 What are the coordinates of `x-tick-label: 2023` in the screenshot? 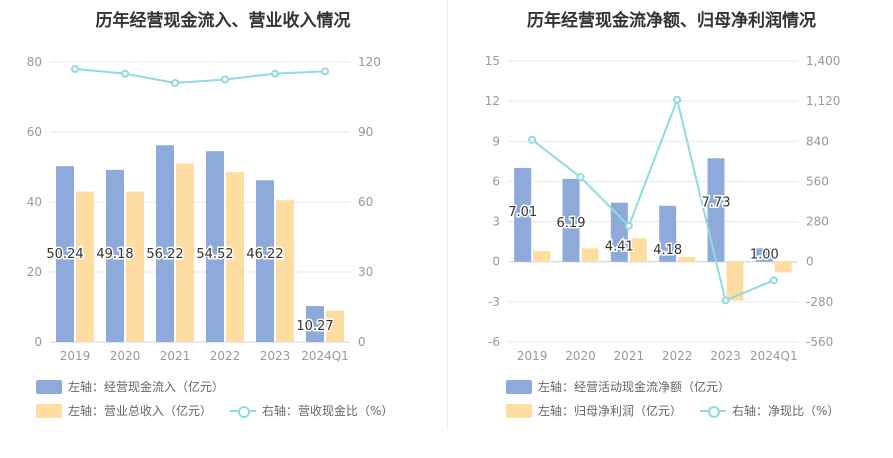 It's located at (275, 356).